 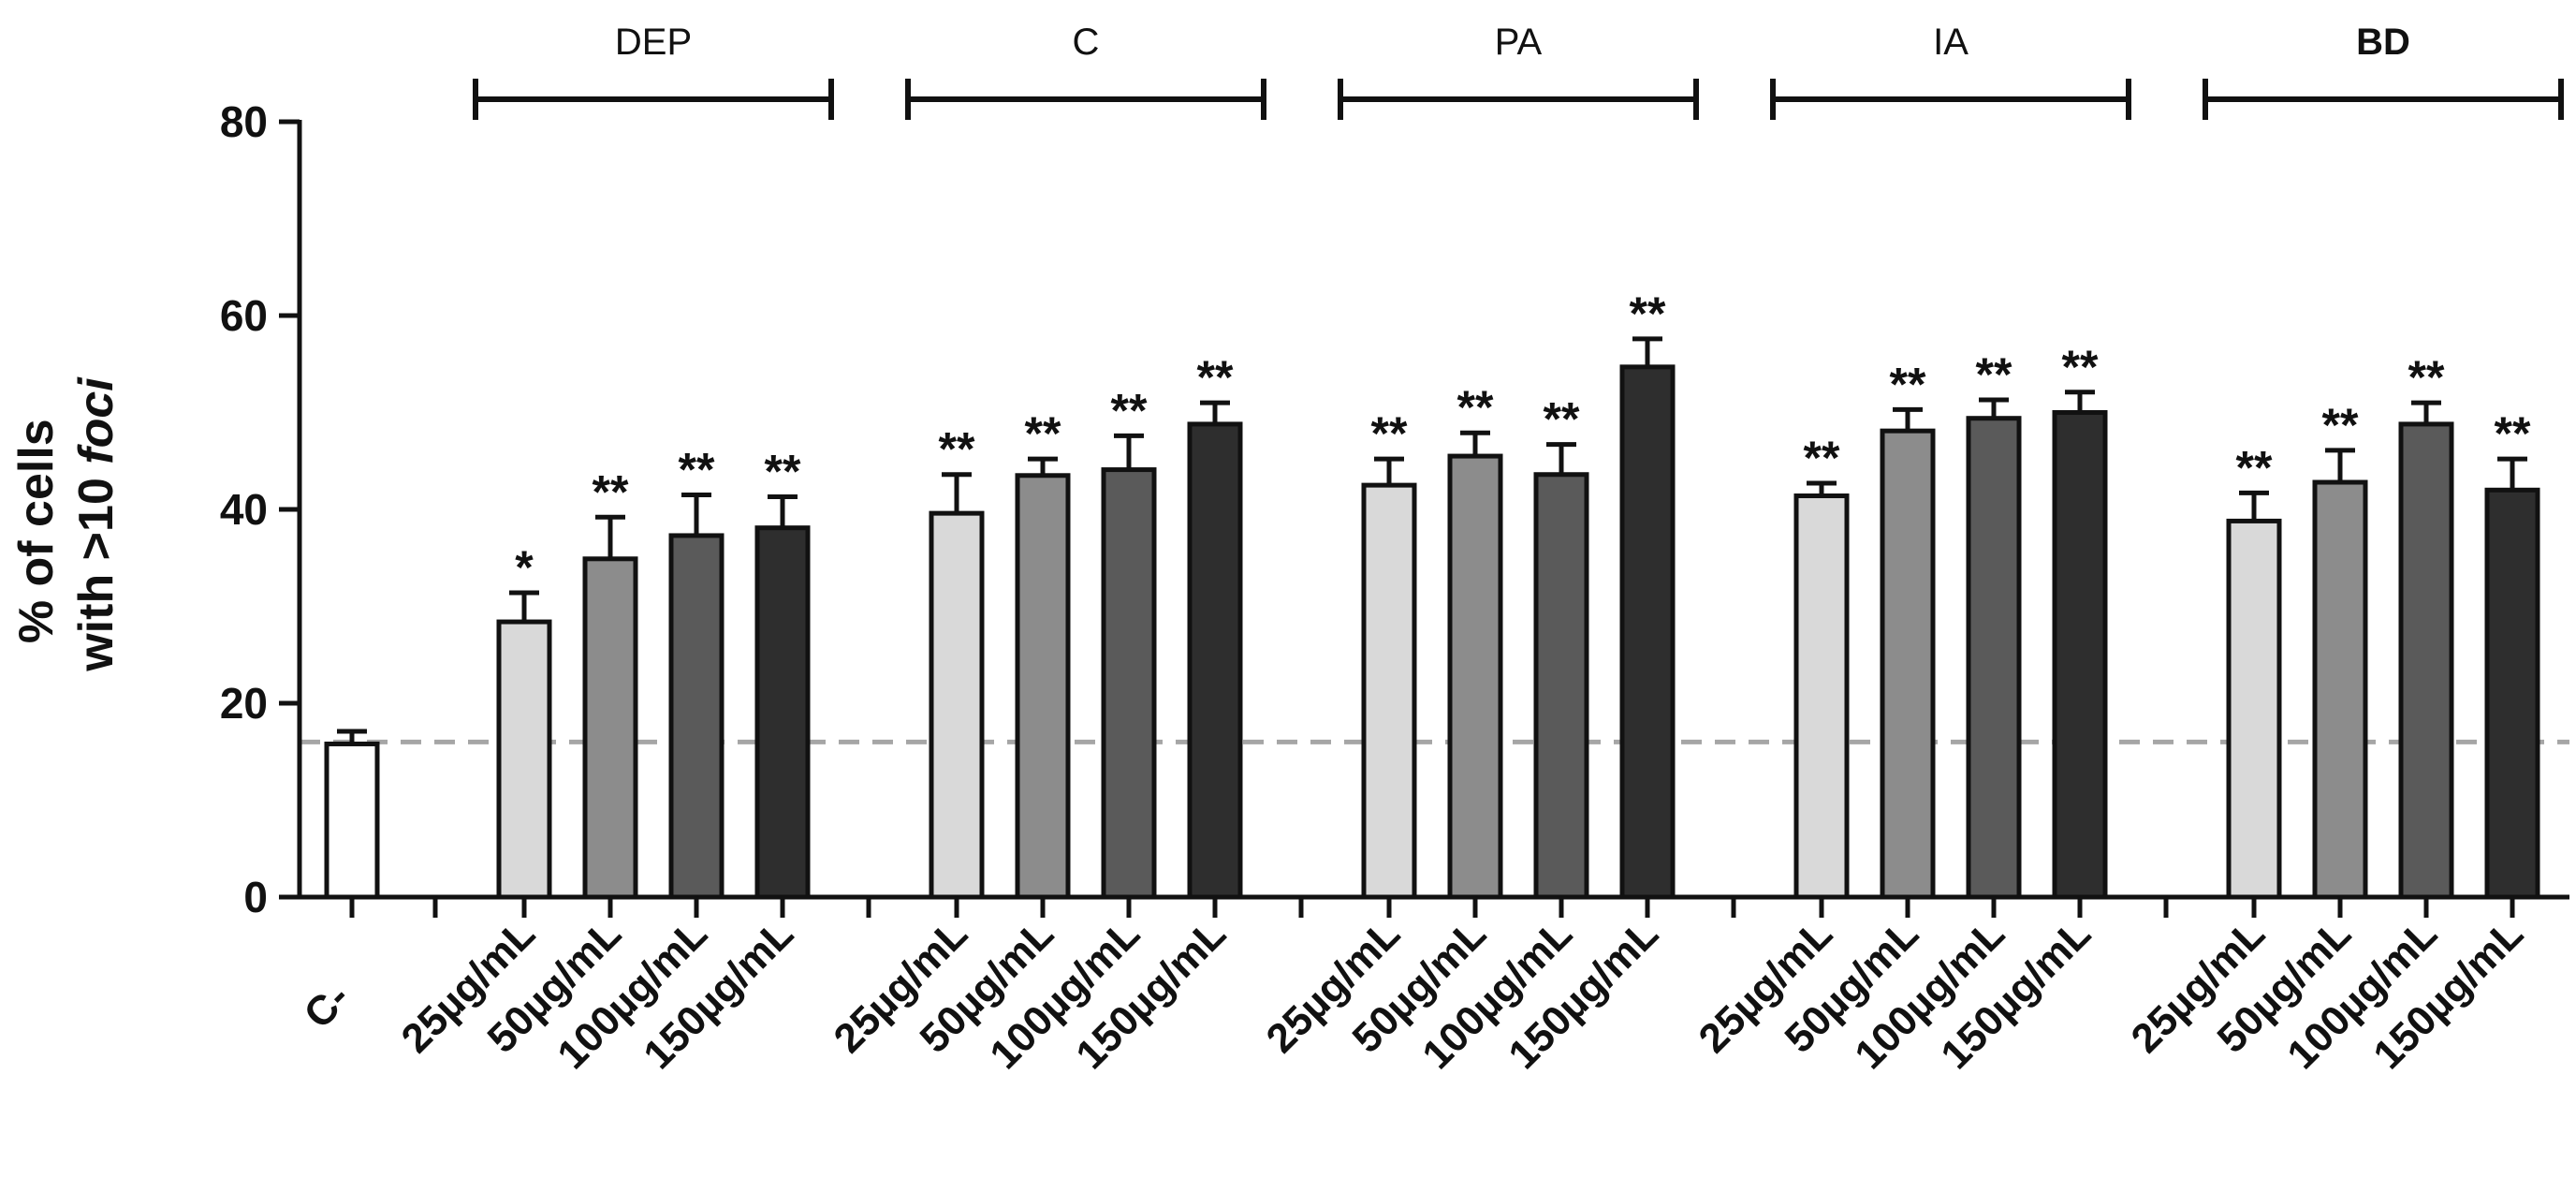 What do you see at coordinates (1475, 676) in the screenshot?
I see `pa-dose-2-bar` at bounding box center [1475, 676].